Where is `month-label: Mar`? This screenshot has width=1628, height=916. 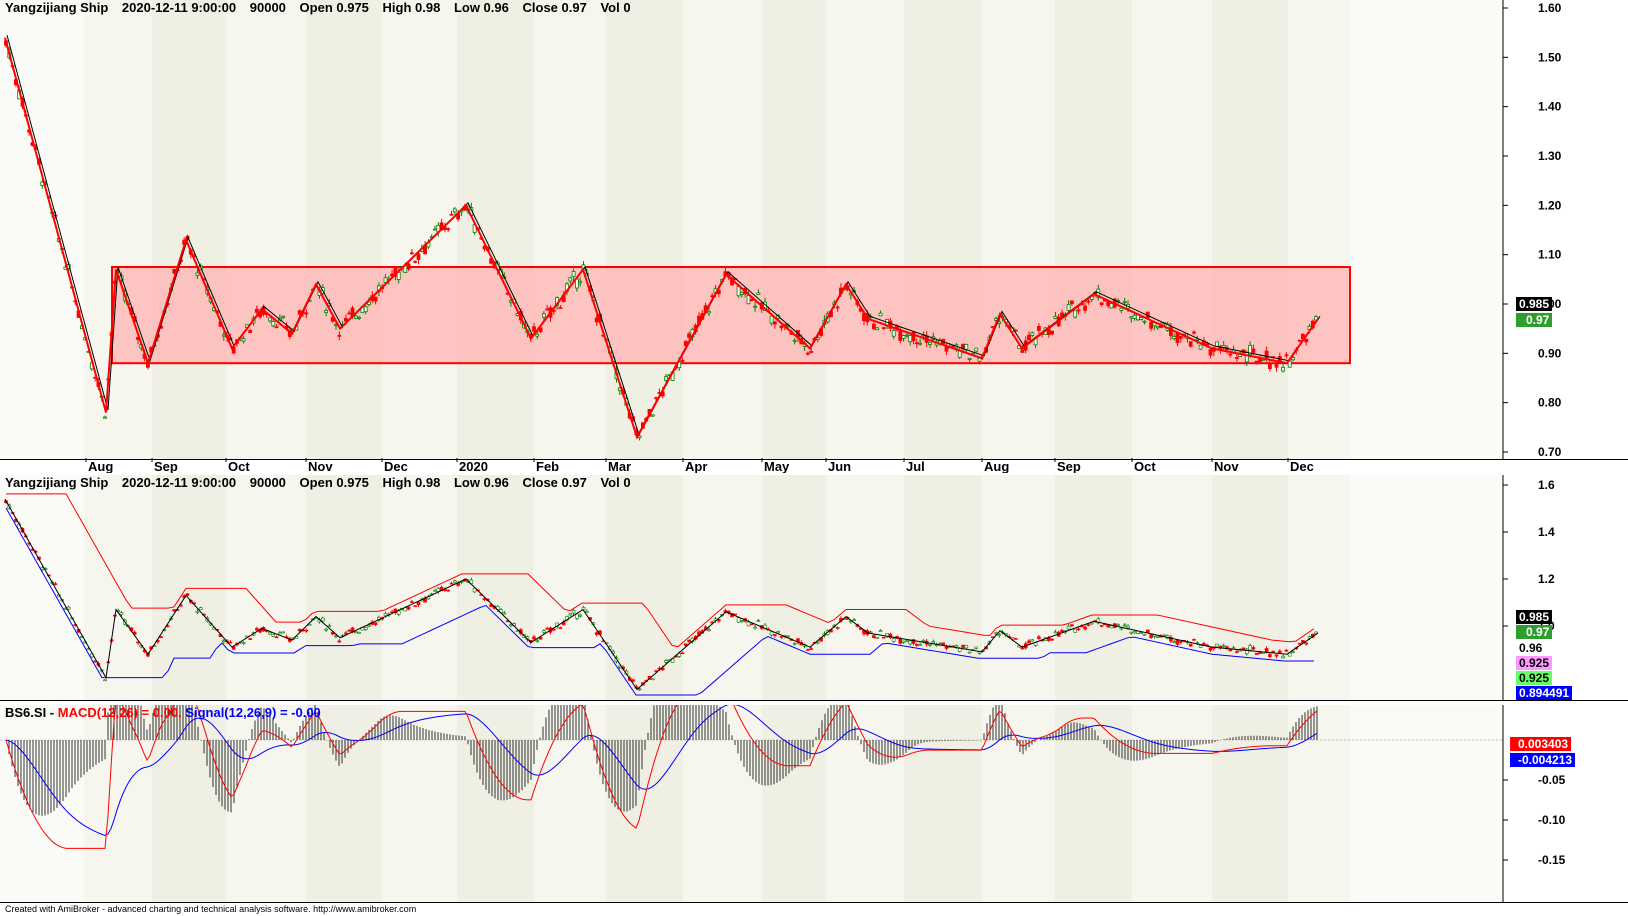
month-label: Mar is located at coordinates (619, 466).